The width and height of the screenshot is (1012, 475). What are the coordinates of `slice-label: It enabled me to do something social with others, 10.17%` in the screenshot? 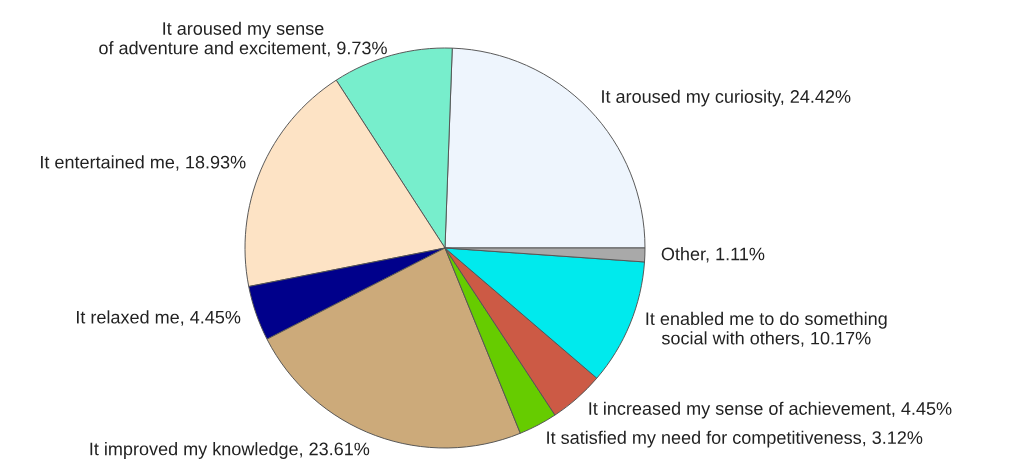 It's located at (766, 329).